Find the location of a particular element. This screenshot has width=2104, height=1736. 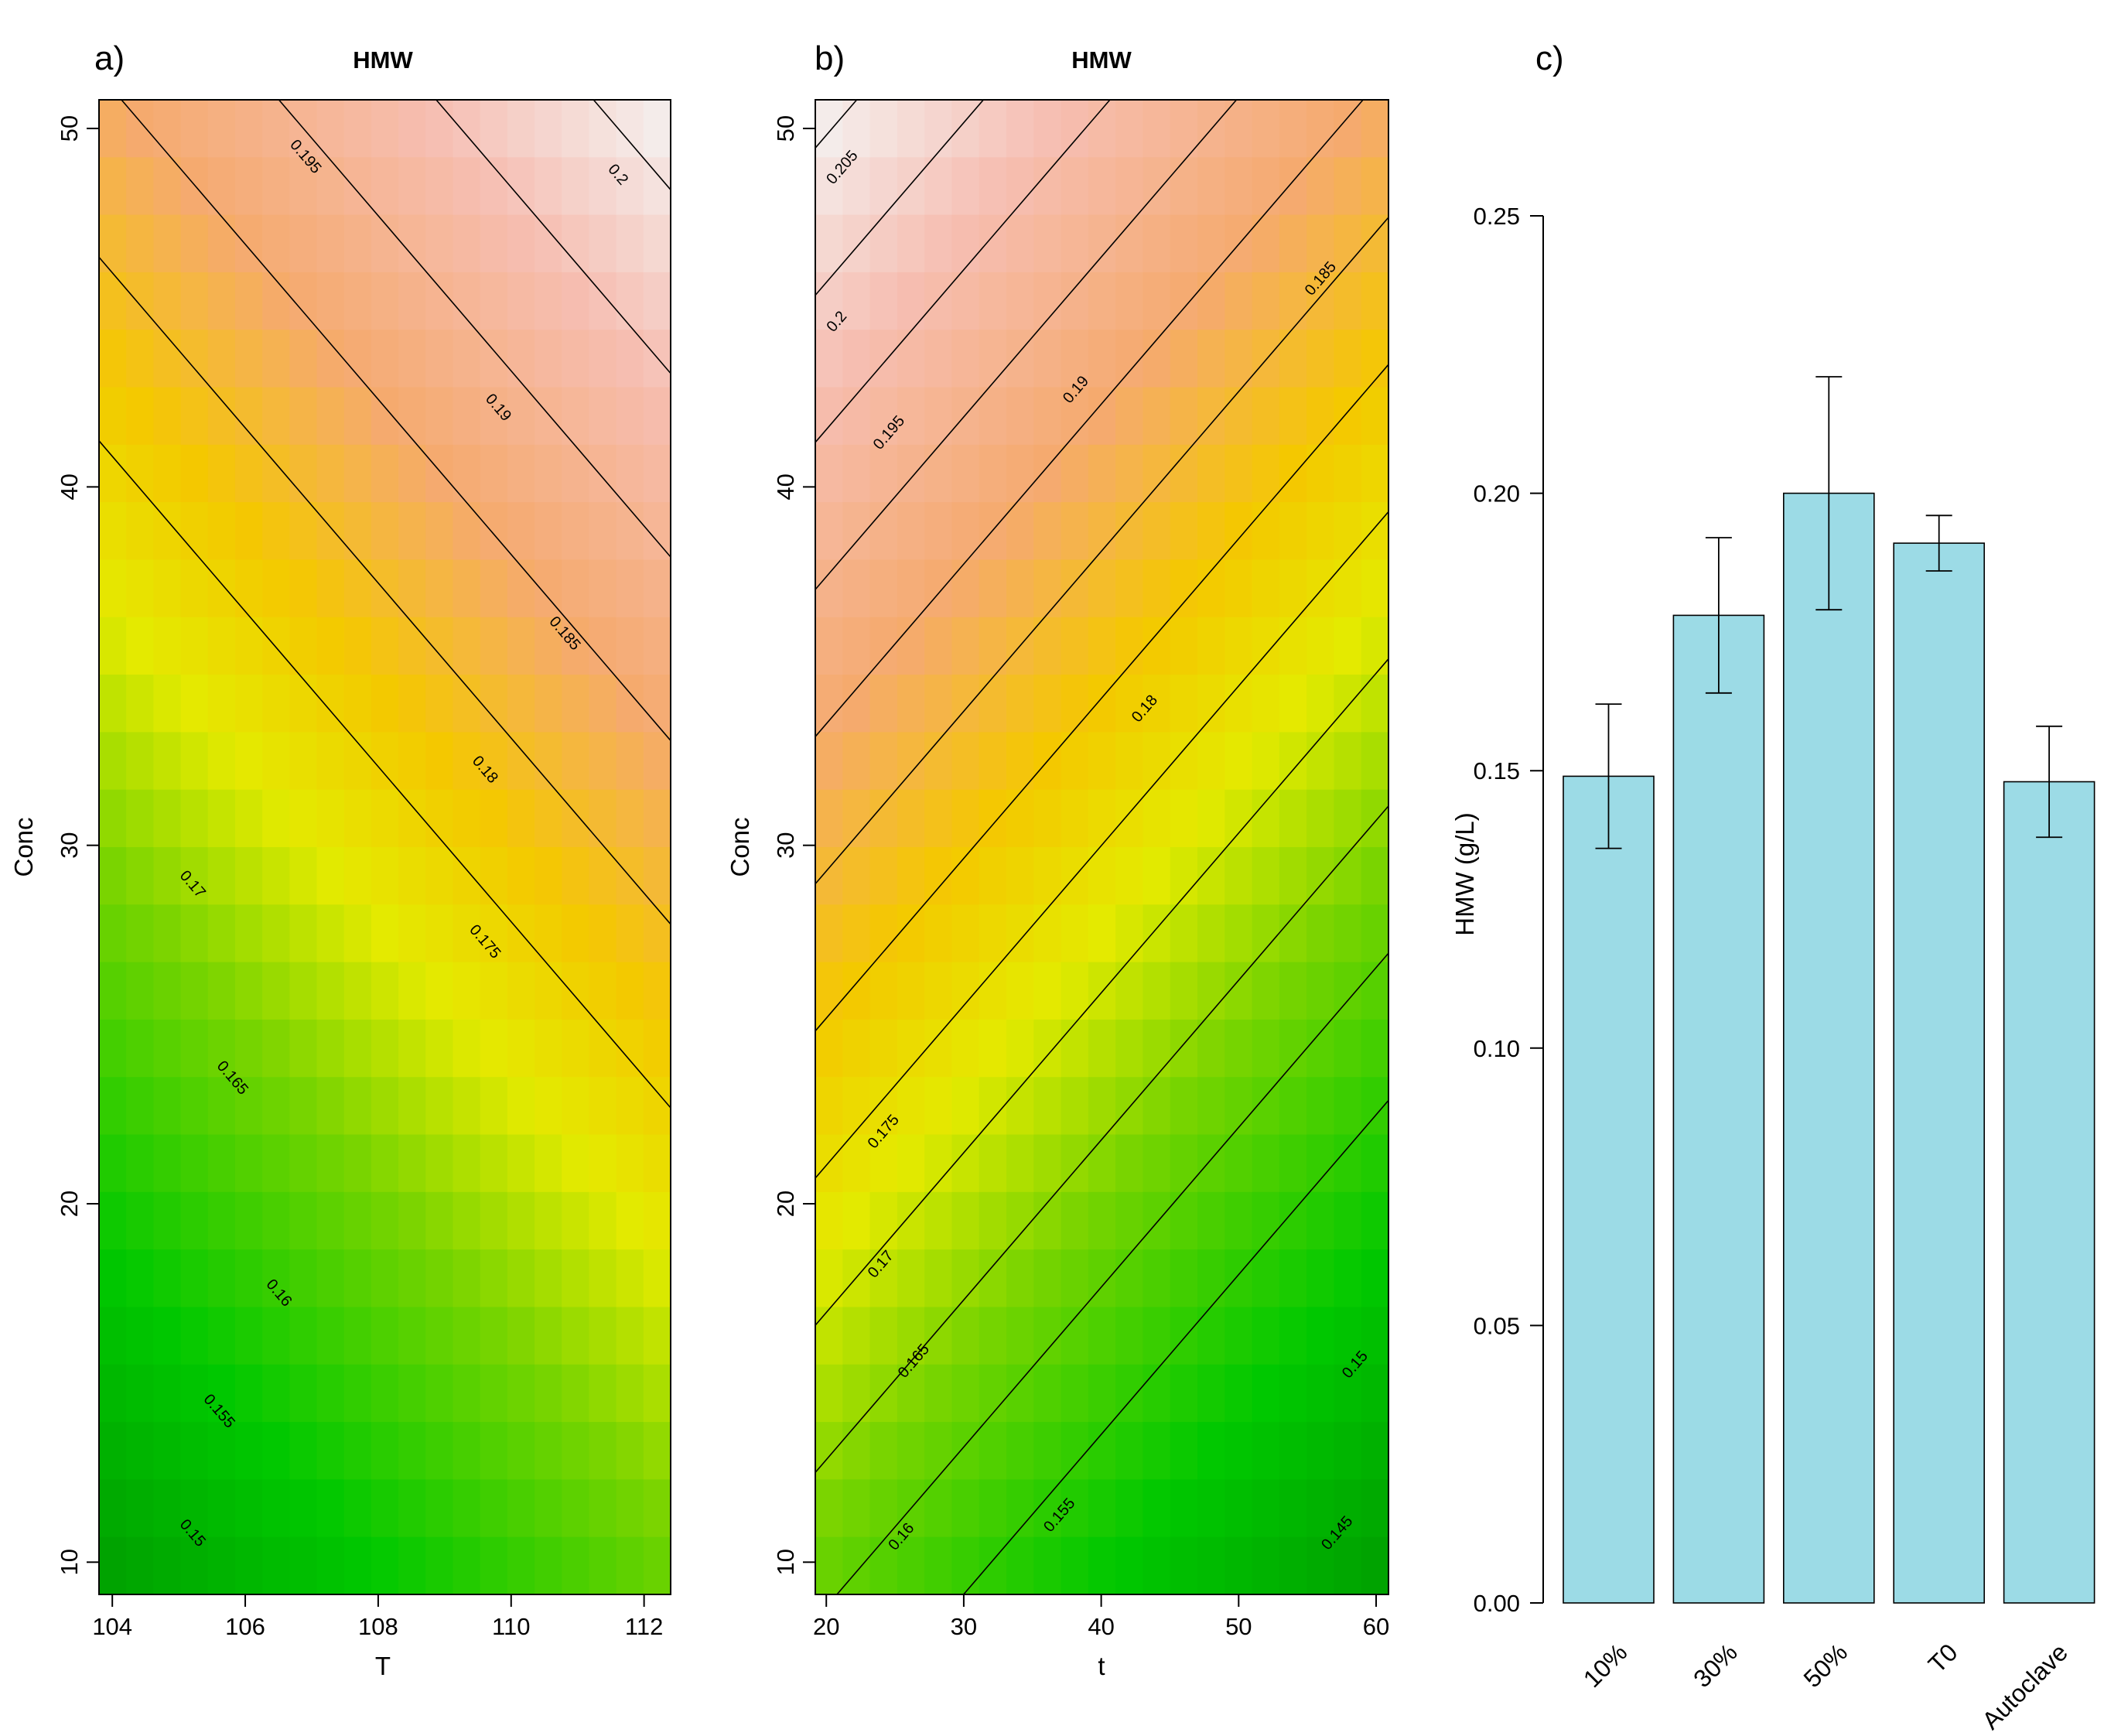

x-tick-label: 106 is located at coordinates (245, 1626).